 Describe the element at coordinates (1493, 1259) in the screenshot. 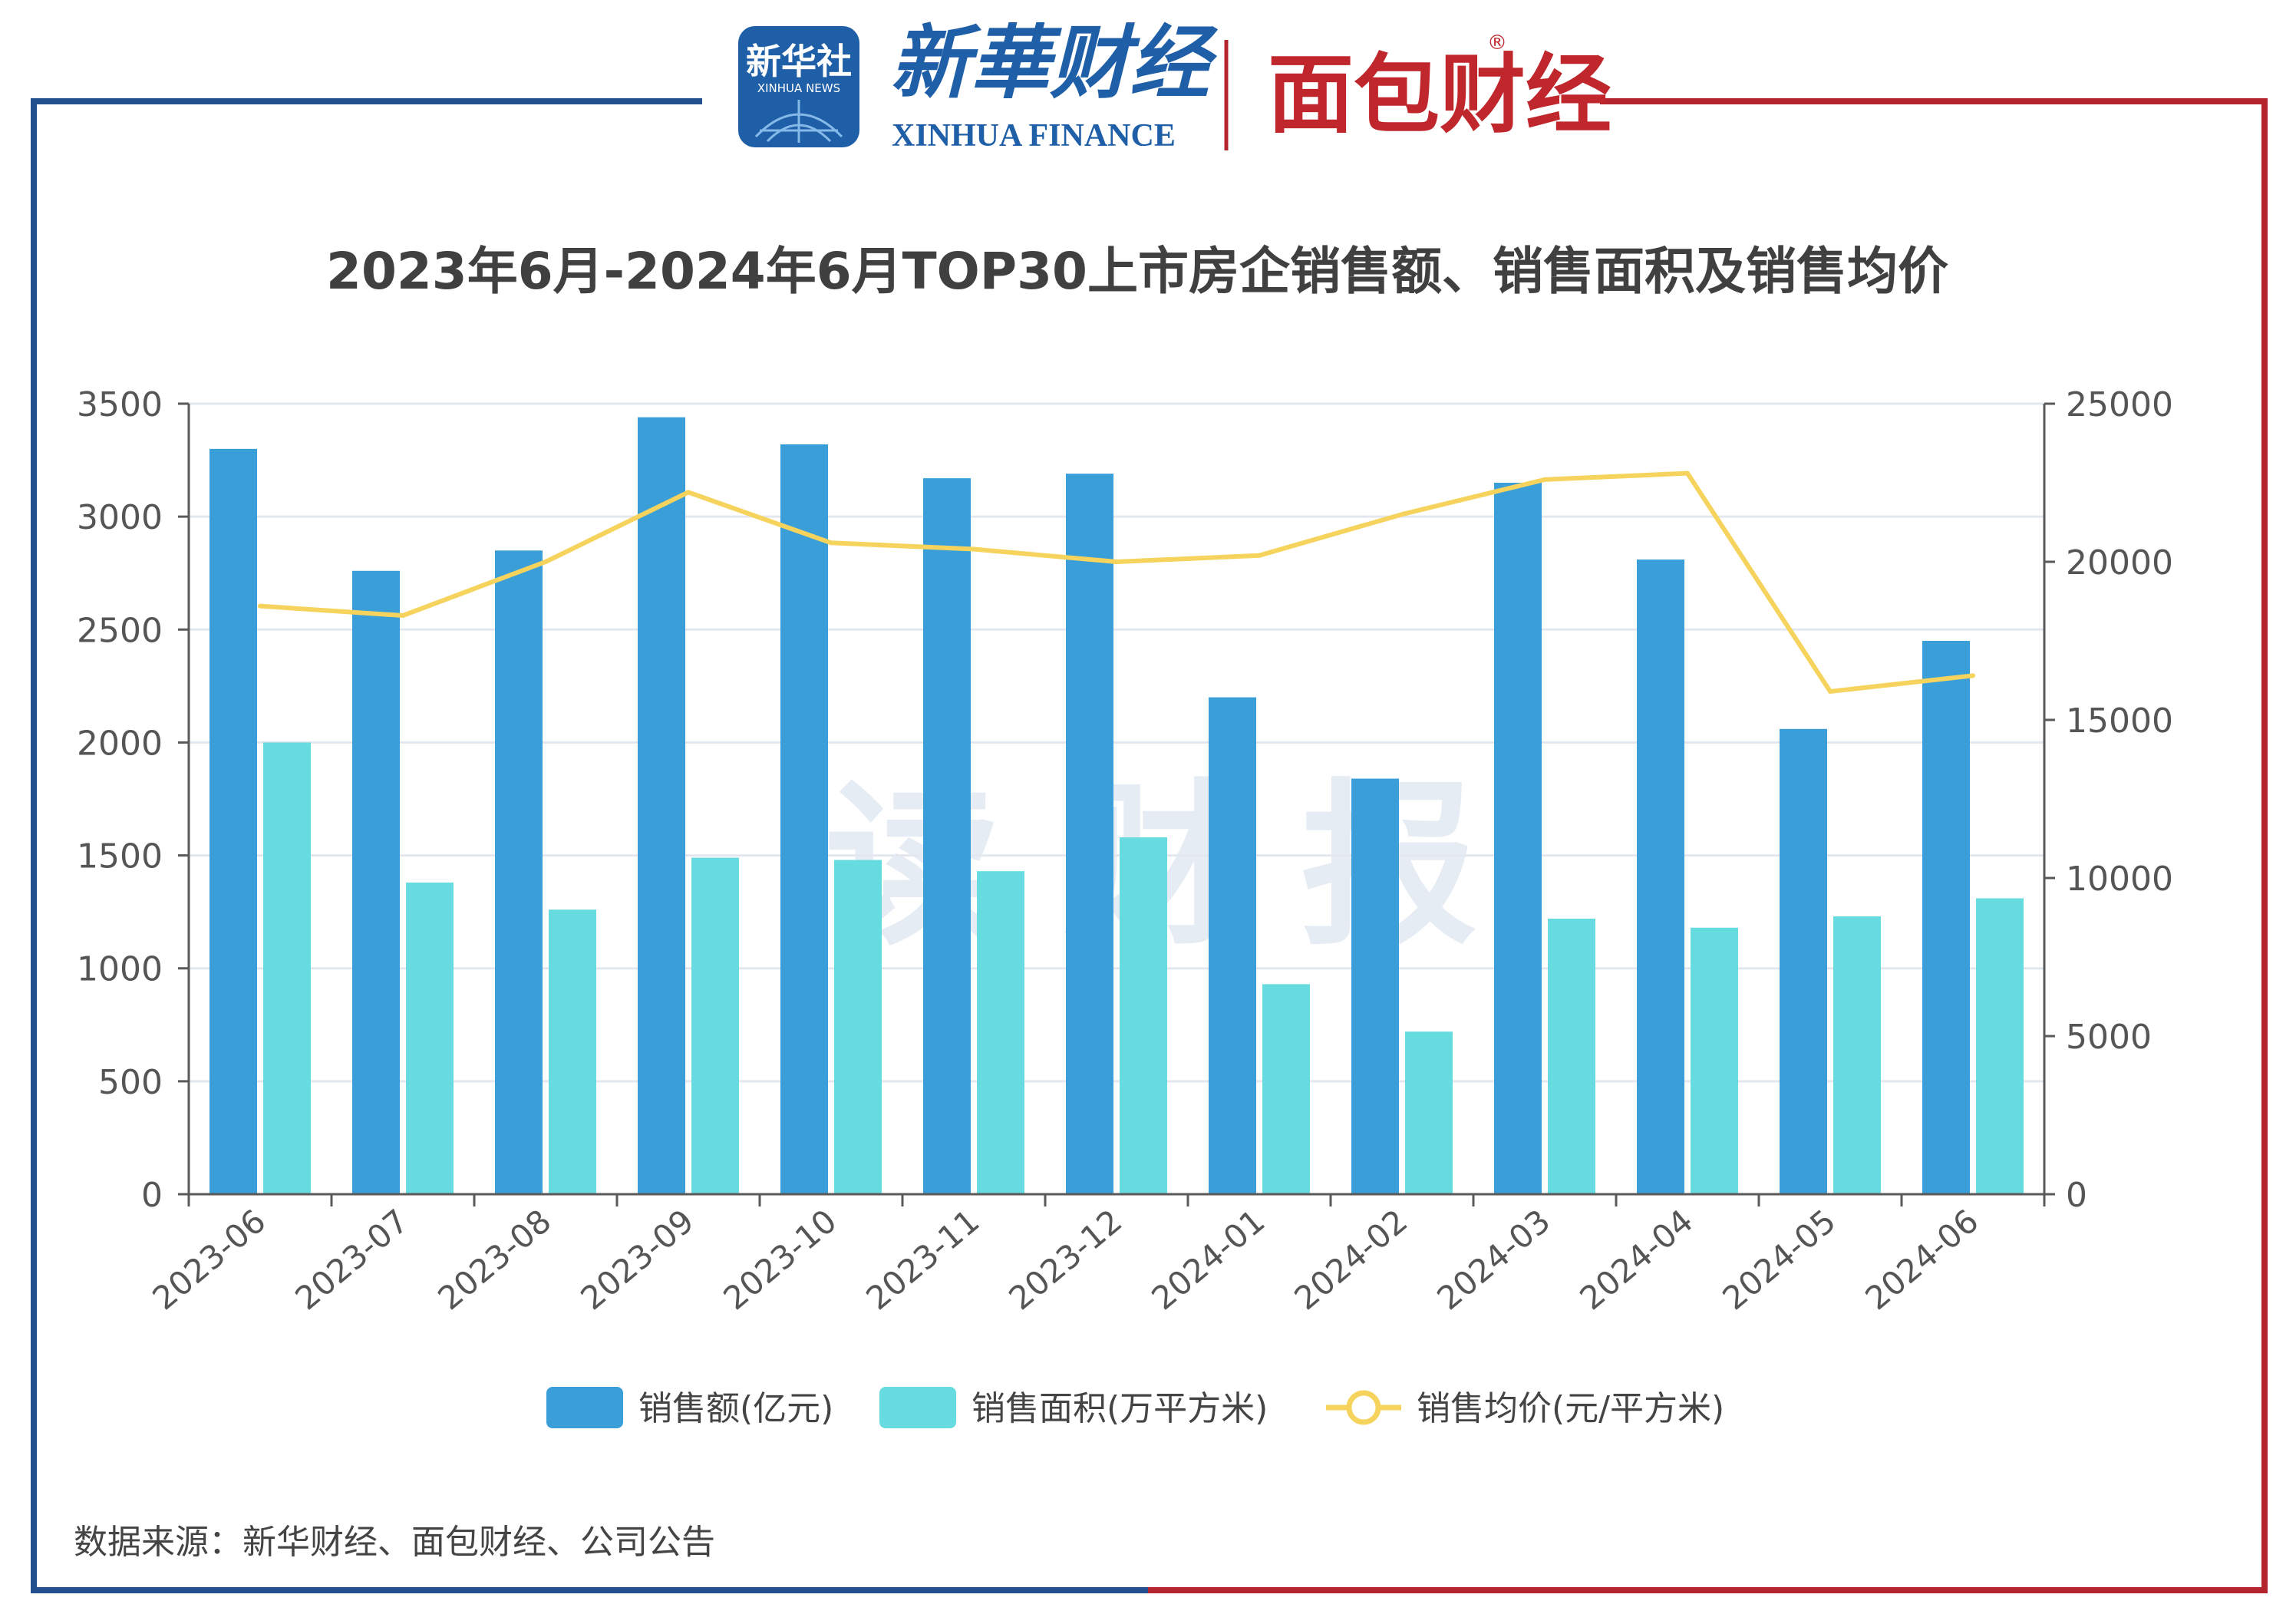

I see `x-tick-label: 2024-03` at that location.